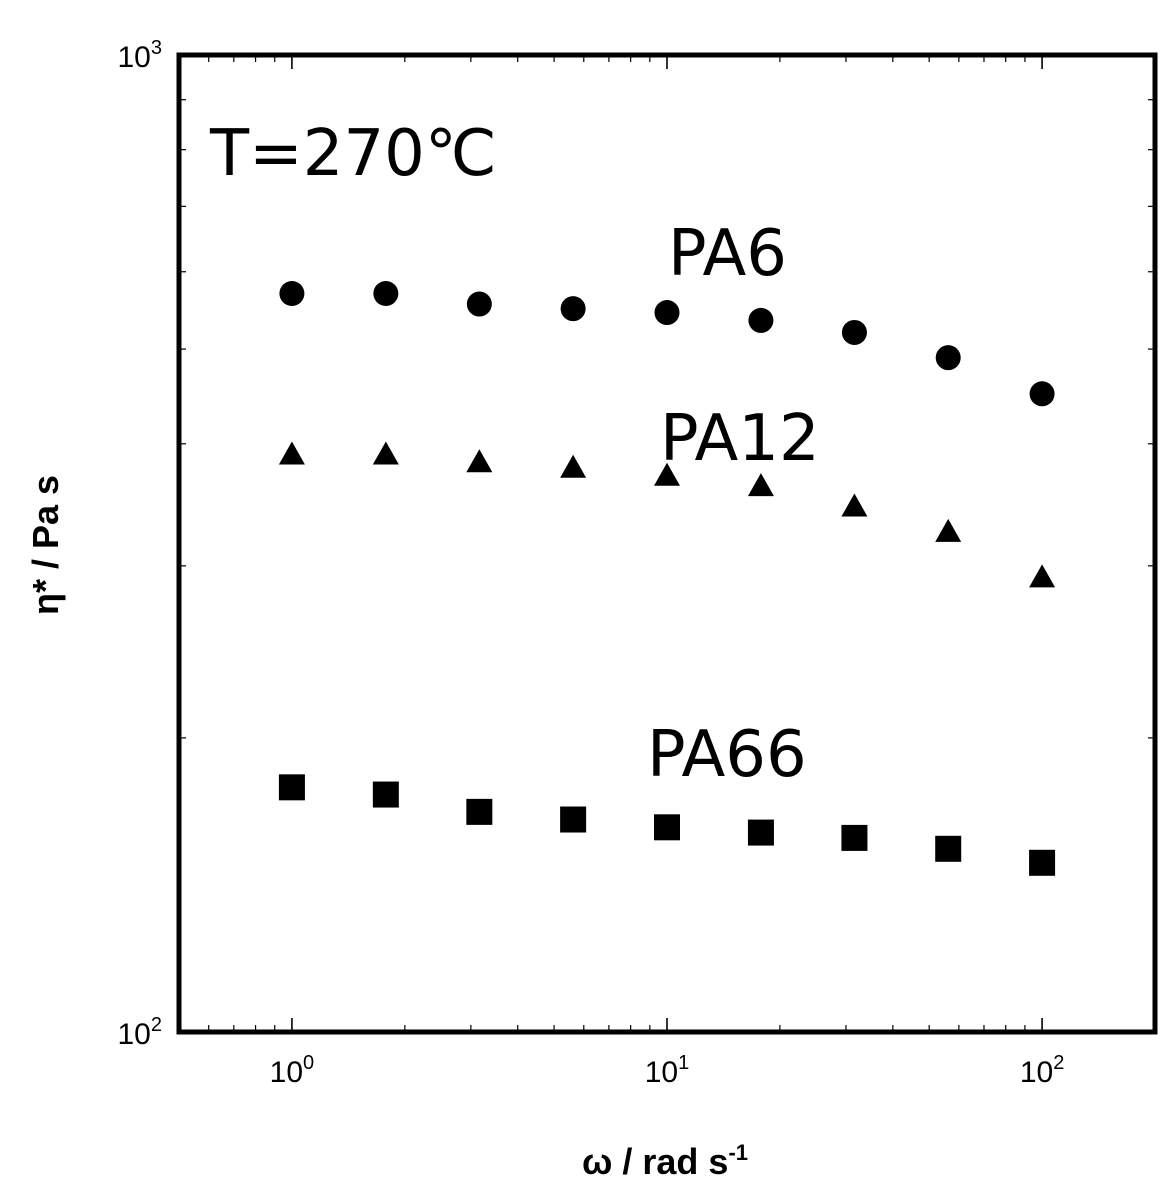 The width and height of the screenshot is (1170, 1200). Describe the element at coordinates (738, 1152) in the screenshot. I see `x-axis-title-exponent: -1` at that location.